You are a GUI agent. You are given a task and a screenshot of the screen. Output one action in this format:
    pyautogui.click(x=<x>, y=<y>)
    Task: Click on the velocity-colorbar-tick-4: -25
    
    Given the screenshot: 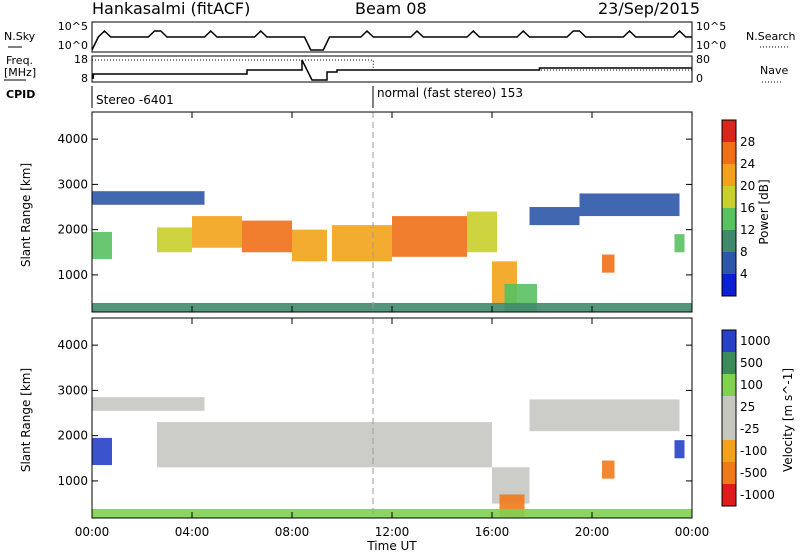 What is the action you would take?
    pyautogui.click(x=750, y=429)
    